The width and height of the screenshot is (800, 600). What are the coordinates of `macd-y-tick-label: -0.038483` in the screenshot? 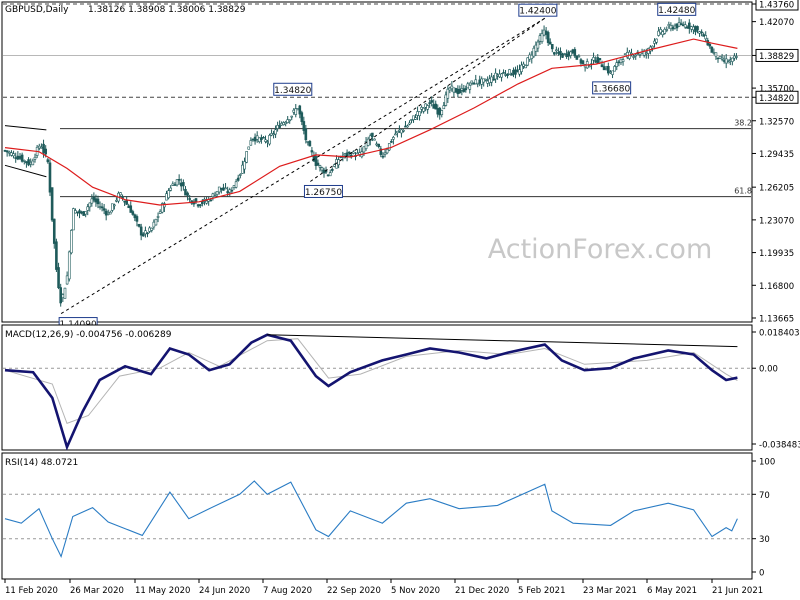 It's located at (779, 446).